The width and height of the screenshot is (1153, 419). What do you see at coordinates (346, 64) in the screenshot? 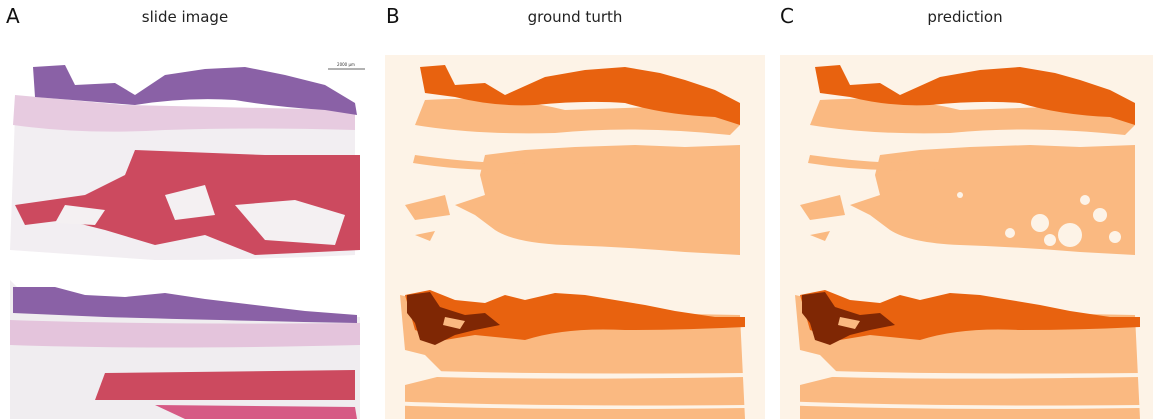
I see `scale-label: 2000 µm` at bounding box center [346, 64].